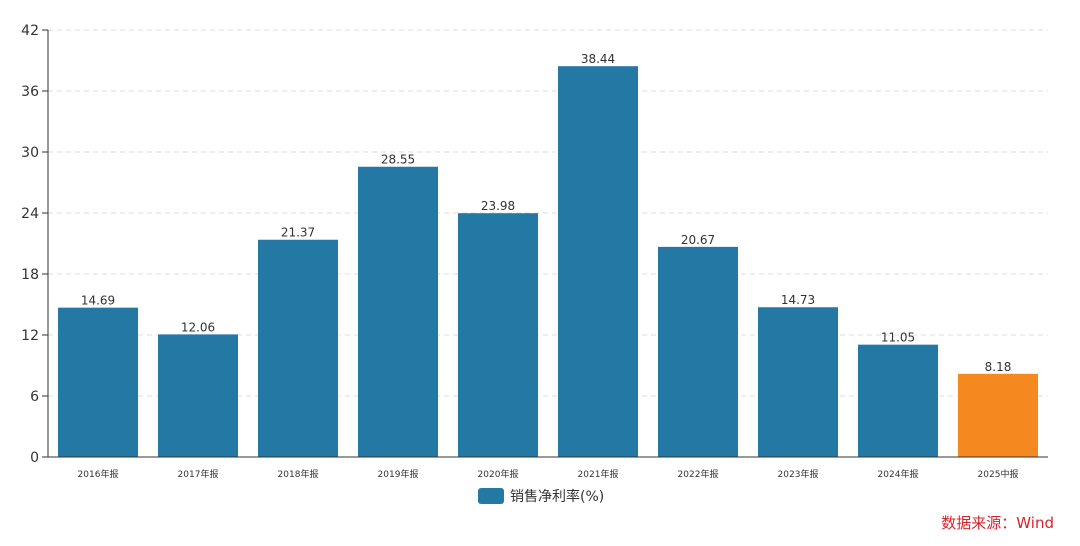  I want to click on y-tick-label: 36, so click(30, 92).